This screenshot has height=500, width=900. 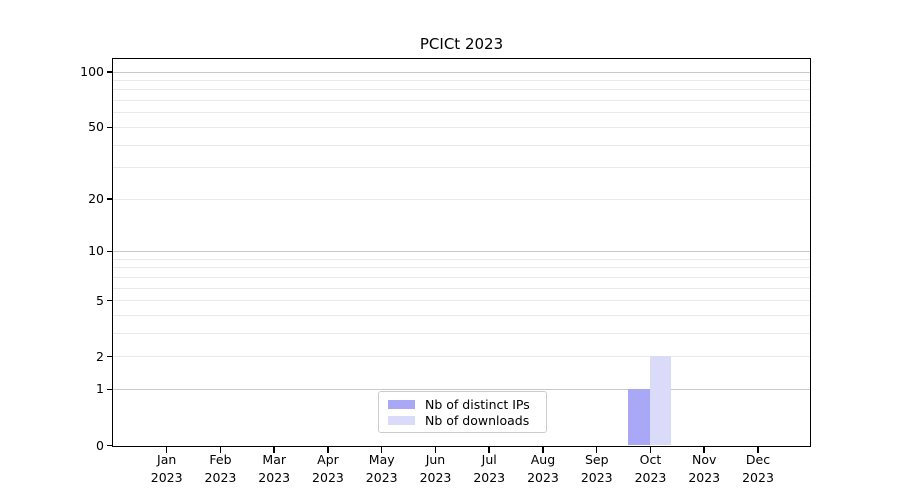 What do you see at coordinates (167, 468) in the screenshot?
I see `x-tick-label: Jan 2023` at bounding box center [167, 468].